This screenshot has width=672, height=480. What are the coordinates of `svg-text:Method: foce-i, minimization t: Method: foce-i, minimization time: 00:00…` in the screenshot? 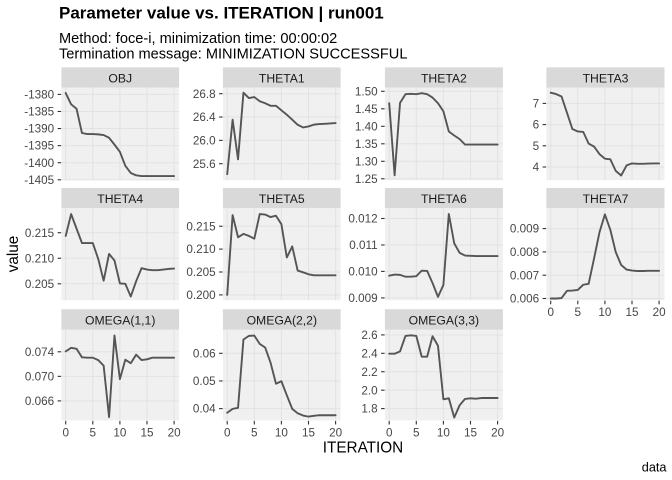 It's located at (198, 39).